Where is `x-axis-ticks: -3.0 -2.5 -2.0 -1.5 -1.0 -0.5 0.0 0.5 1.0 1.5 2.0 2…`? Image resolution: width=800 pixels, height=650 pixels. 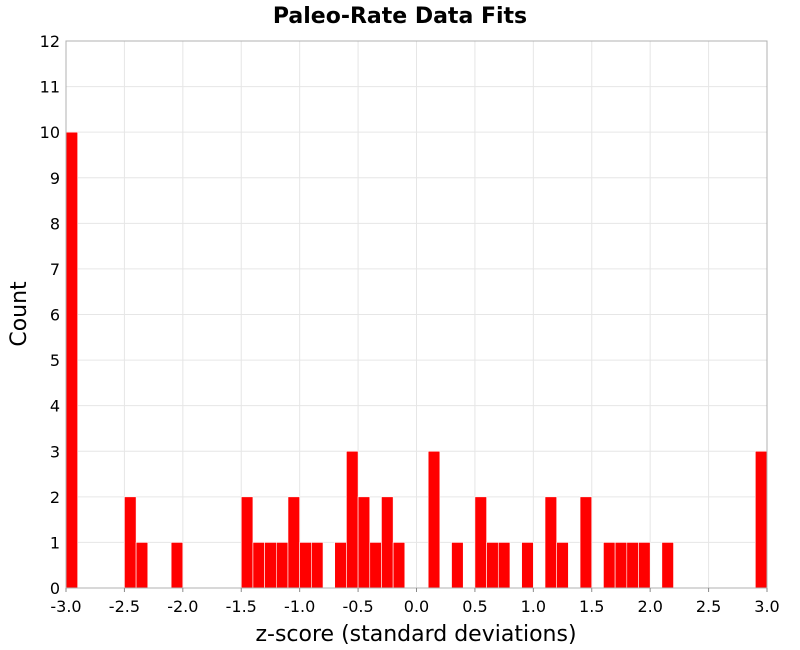 x-axis-ticks: -3.0 -2.5 -2.0 -1.5 -1.0 -0.5 0.0 0.5 1.0 1.5 2.0 2… is located at coordinates (415, 602).